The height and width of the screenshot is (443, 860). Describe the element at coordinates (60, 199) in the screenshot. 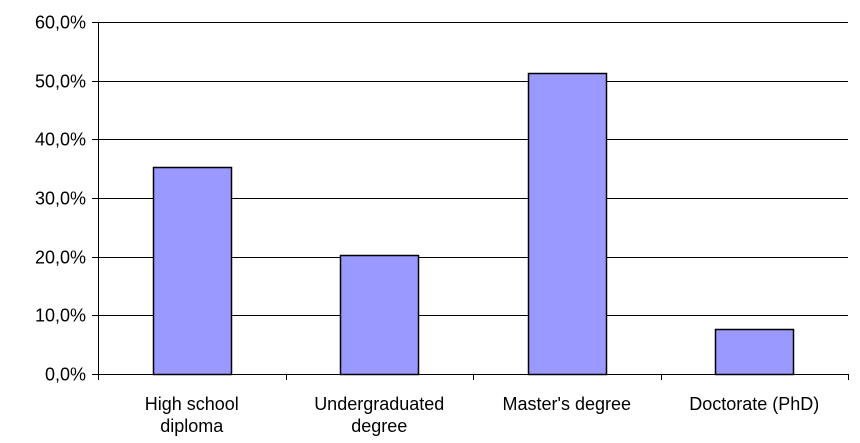

I see `y-tick-label: 30,0%` at that location.